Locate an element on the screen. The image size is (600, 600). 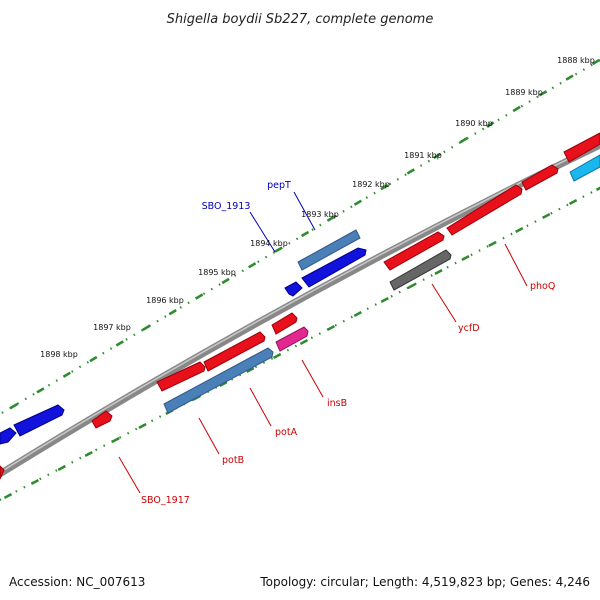
leader-phoq is located at coordinates (516, 265).